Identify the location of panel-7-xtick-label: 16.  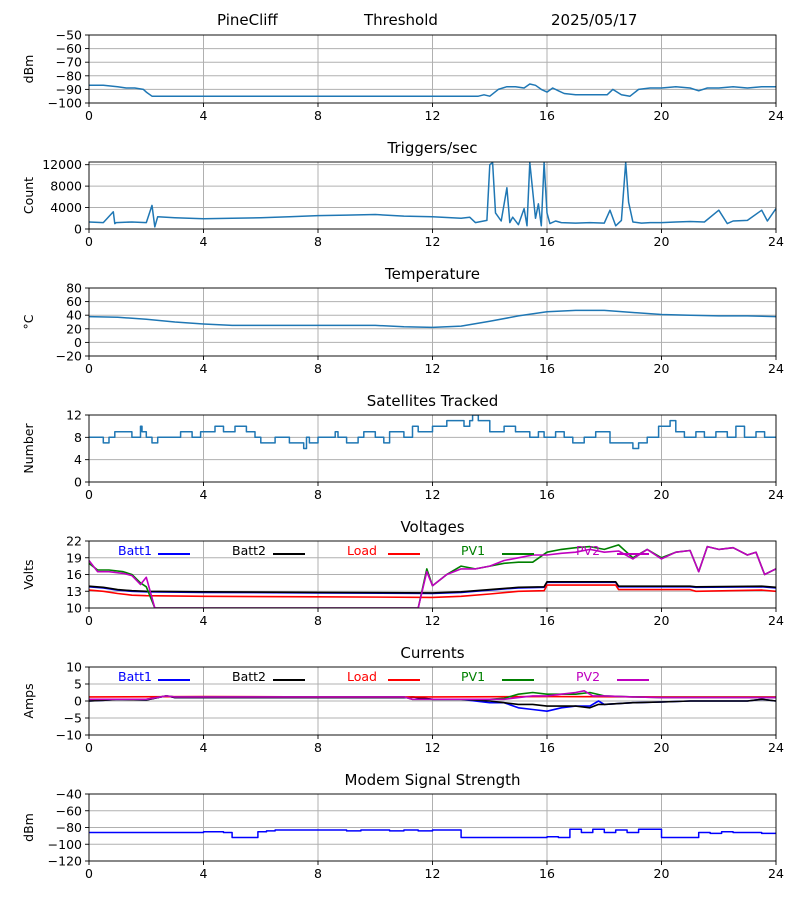
(547, 873).